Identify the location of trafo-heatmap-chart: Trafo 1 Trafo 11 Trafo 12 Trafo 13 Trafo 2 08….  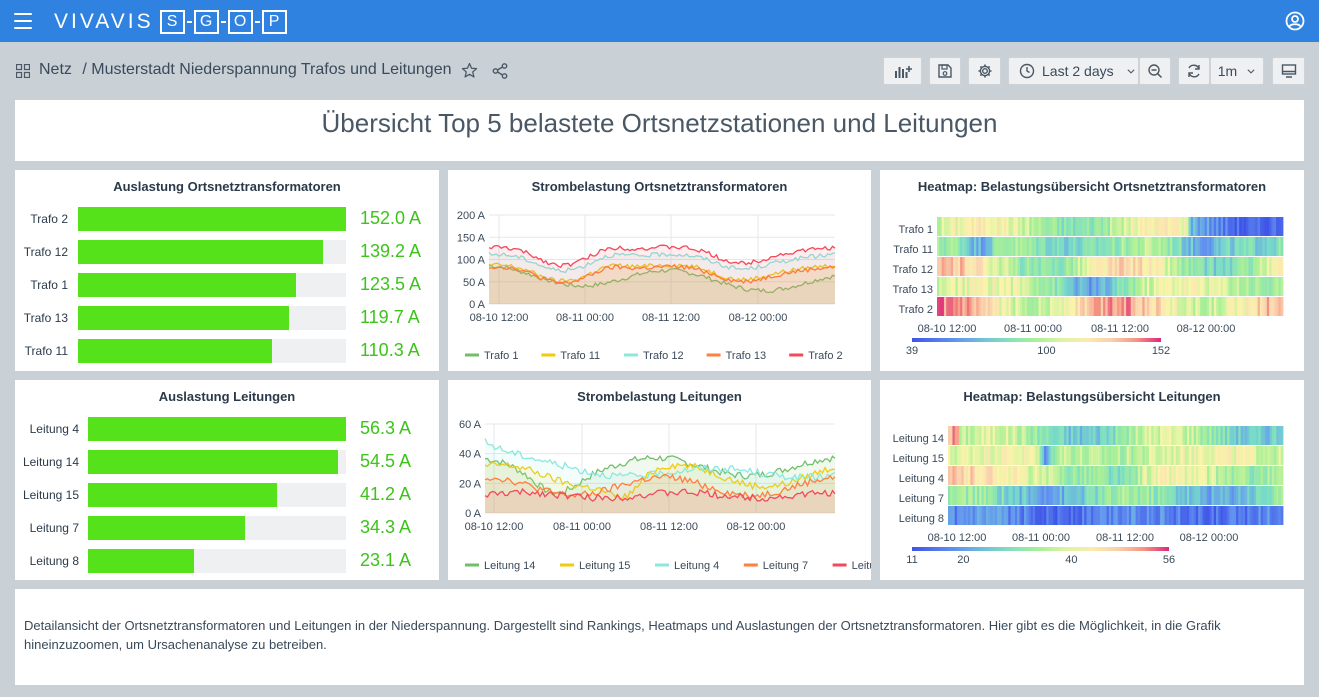
(1092, 270).